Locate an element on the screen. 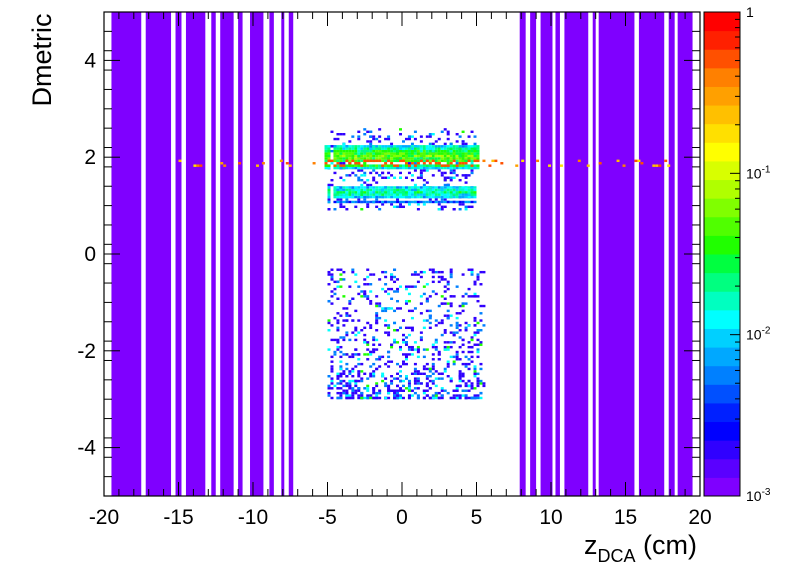 The height and width of the screenshot is (572, 796). x-tick-label: 20 is located at coordinates (699, 517).